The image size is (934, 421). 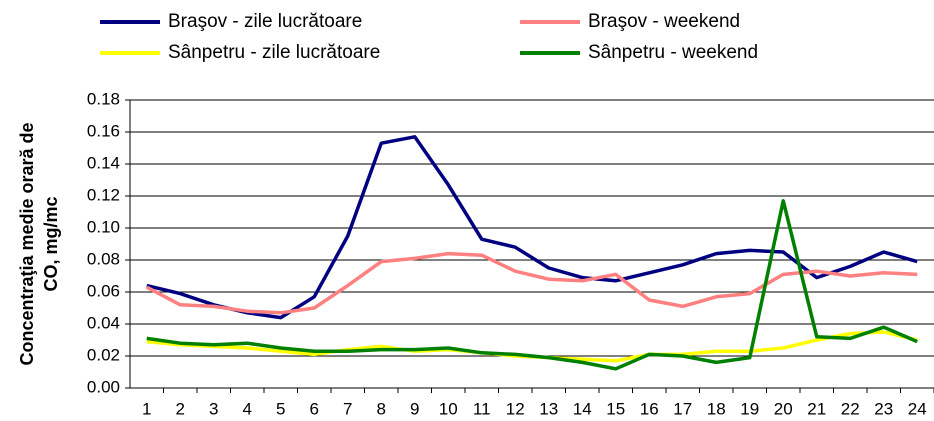 I want to click on x-tick-label: 8, so click(x=381, y=408).